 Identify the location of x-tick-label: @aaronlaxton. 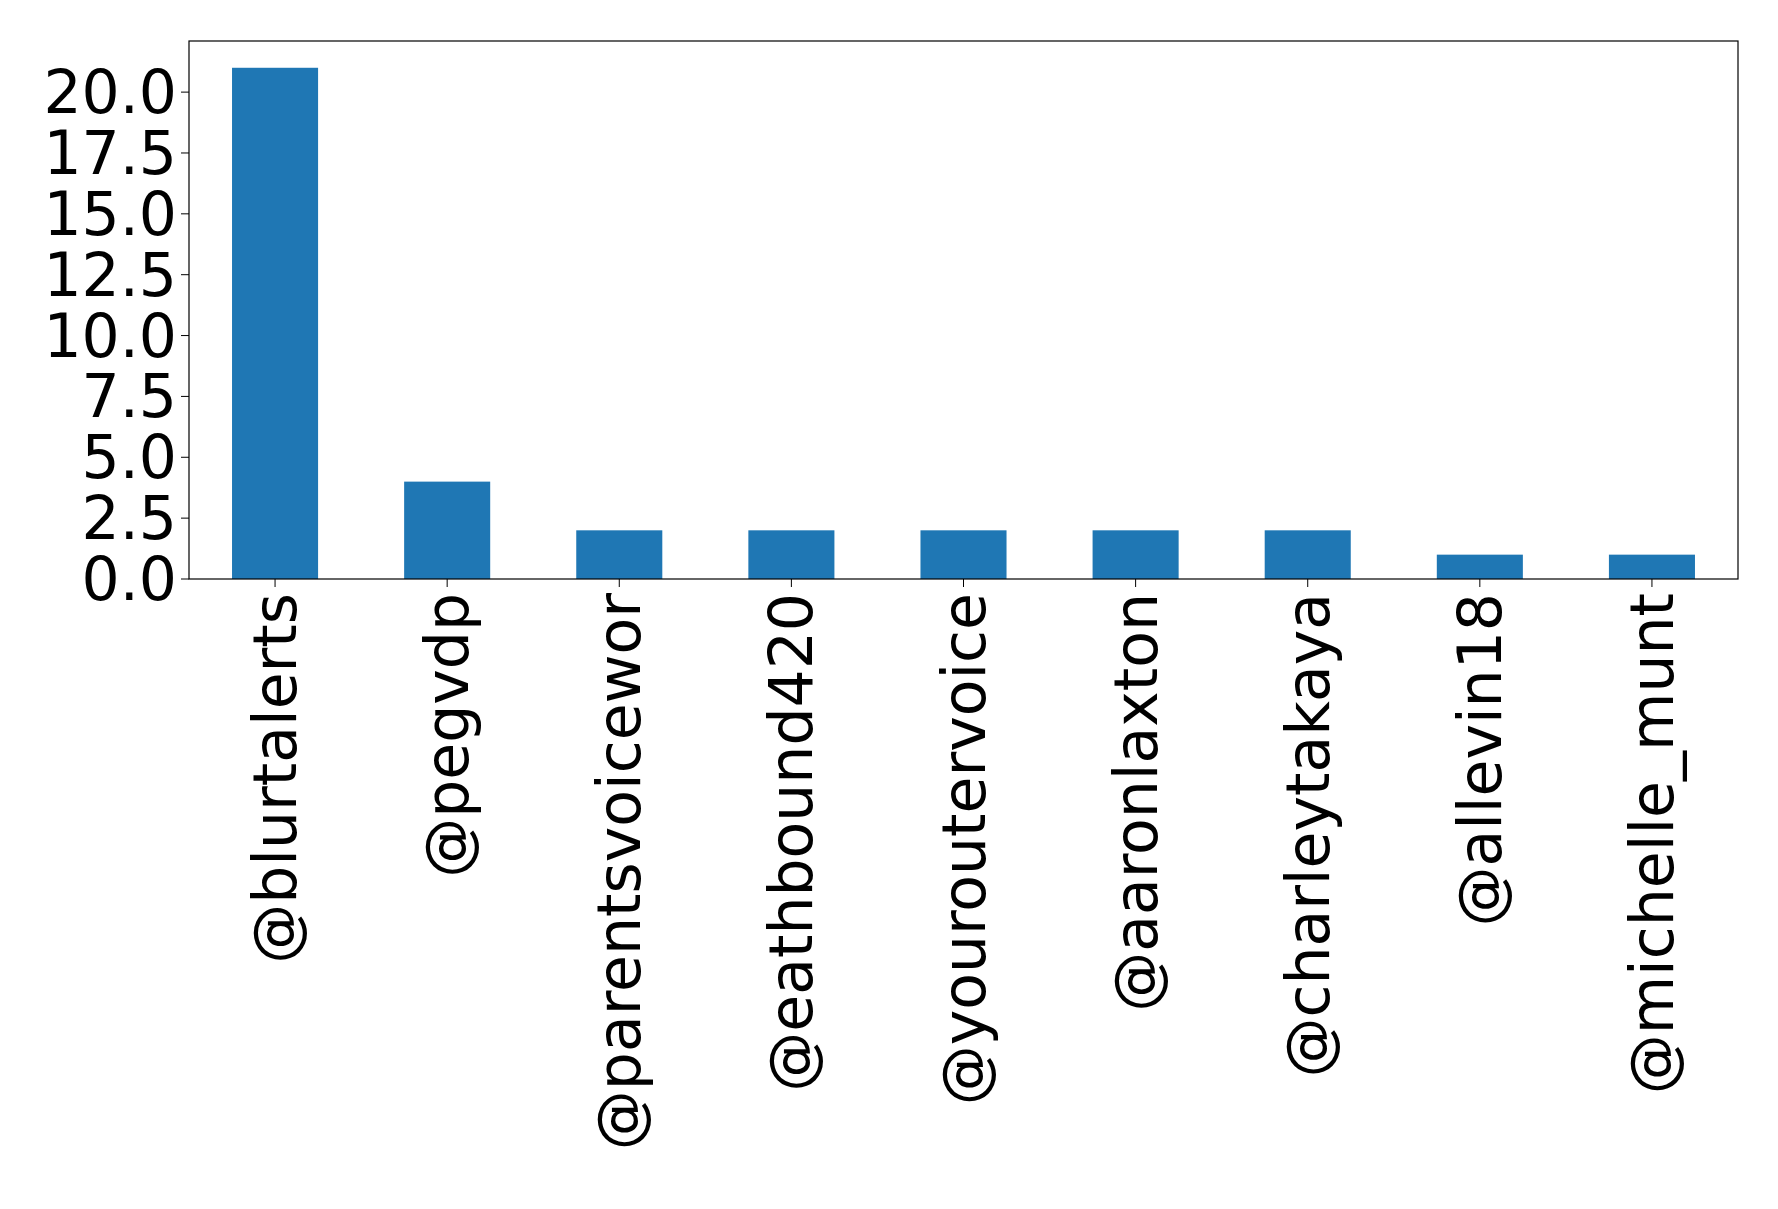
(1135, 802).